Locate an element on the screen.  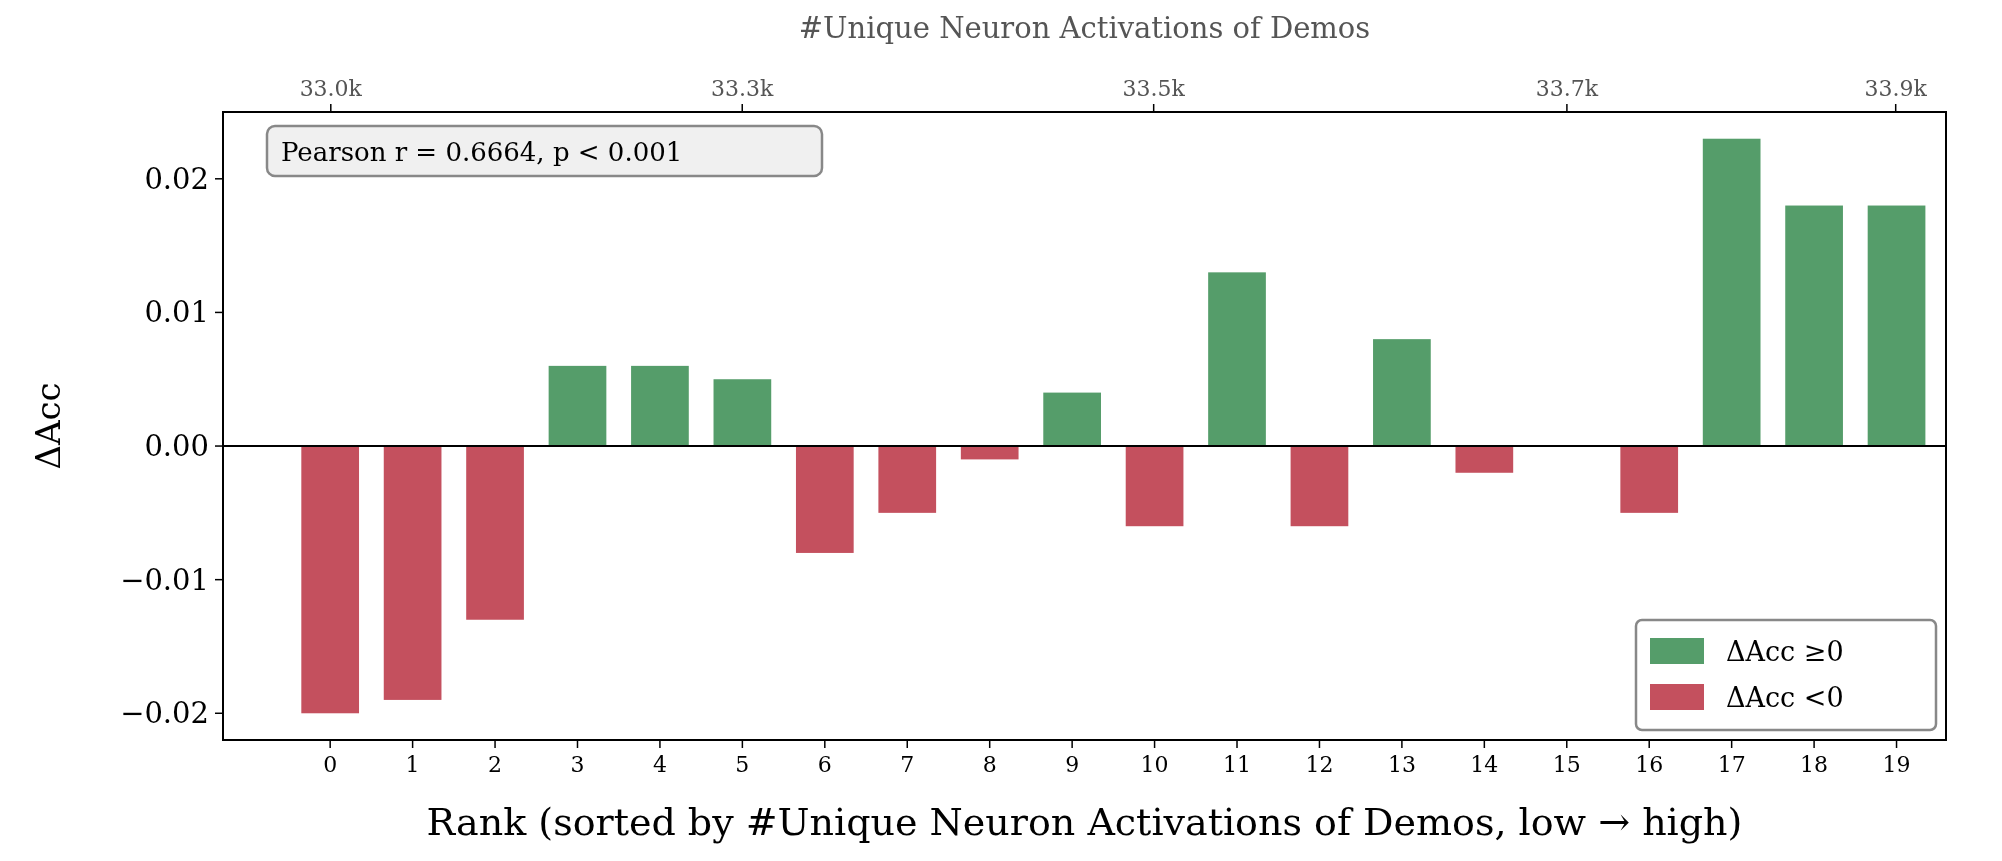
x-tick-label: 18 is located at coordinates (1814, 764).